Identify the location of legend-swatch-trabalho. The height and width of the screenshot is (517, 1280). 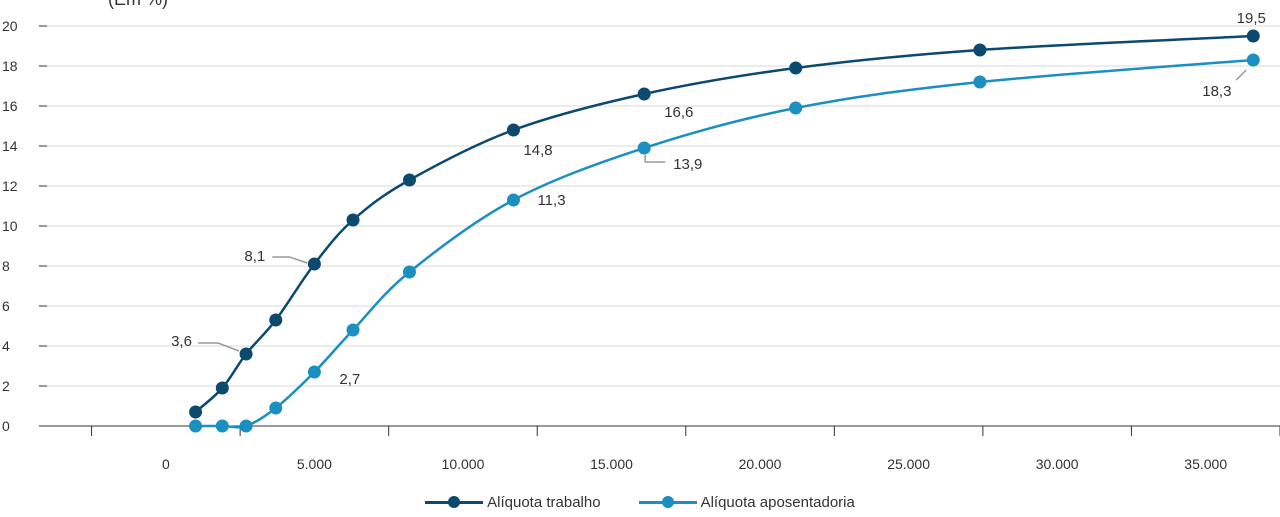
(454, 502).